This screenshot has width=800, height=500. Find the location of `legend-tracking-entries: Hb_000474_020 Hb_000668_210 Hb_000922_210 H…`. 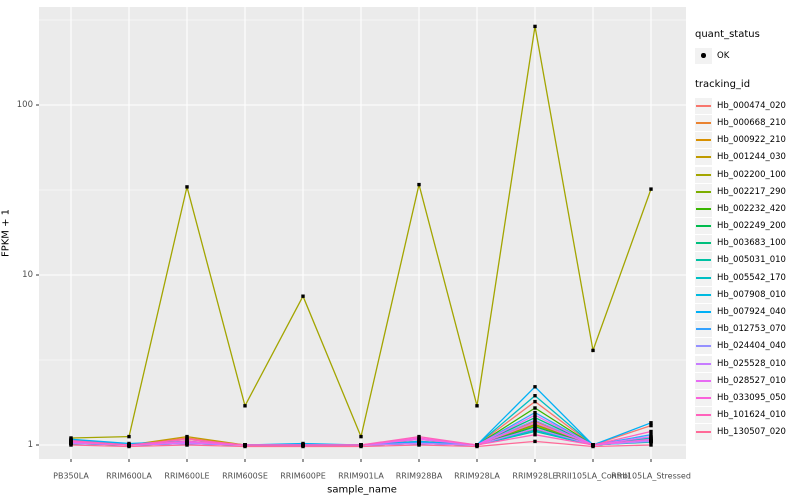

legend-tracking-entries: Hb_000474_020 Hb_000668_210 Hb_000922_210 H… is located at coordinates (747, 269).